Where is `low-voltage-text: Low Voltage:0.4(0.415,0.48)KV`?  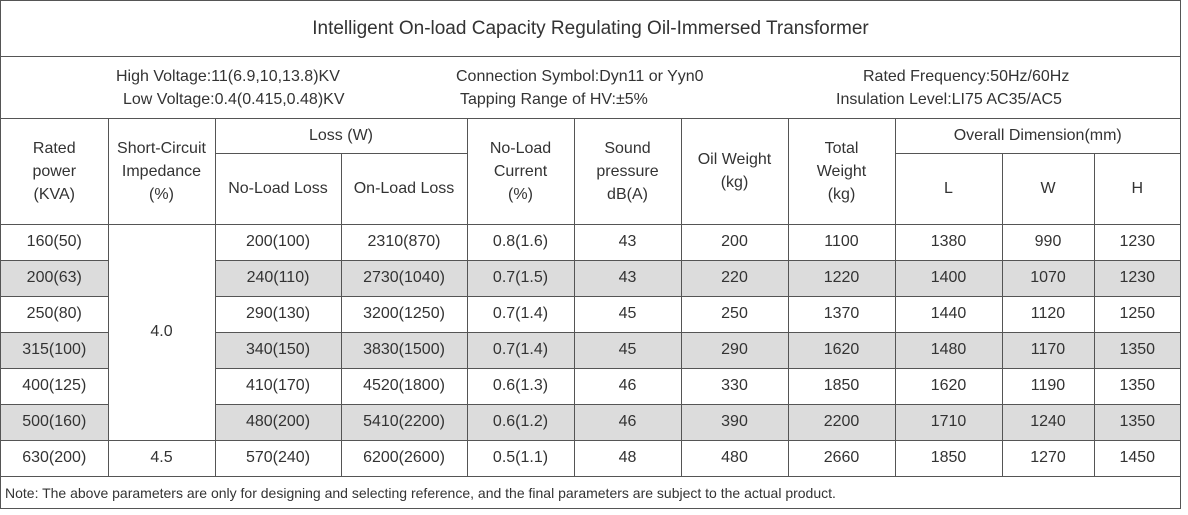 low-voltage-text: Low Voltage:0.4(0.415,0.48)KV is located at coordinates (234, 99).